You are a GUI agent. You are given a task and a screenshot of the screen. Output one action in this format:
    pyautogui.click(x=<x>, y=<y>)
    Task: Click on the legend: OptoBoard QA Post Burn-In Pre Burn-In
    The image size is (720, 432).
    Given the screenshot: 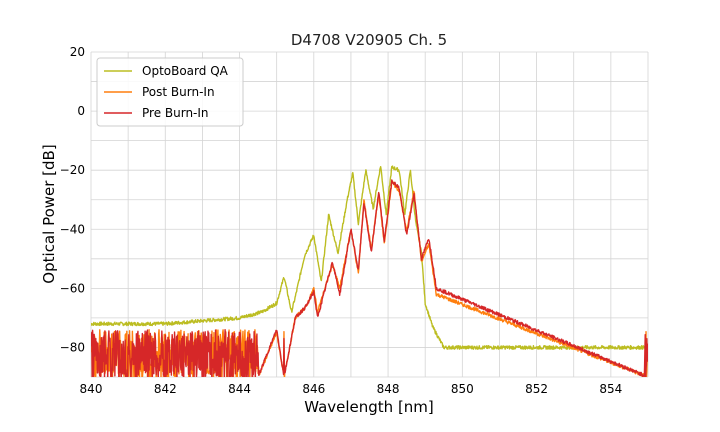 What is the action you would take?
    pyautogui.click(x=170, y=92)
    